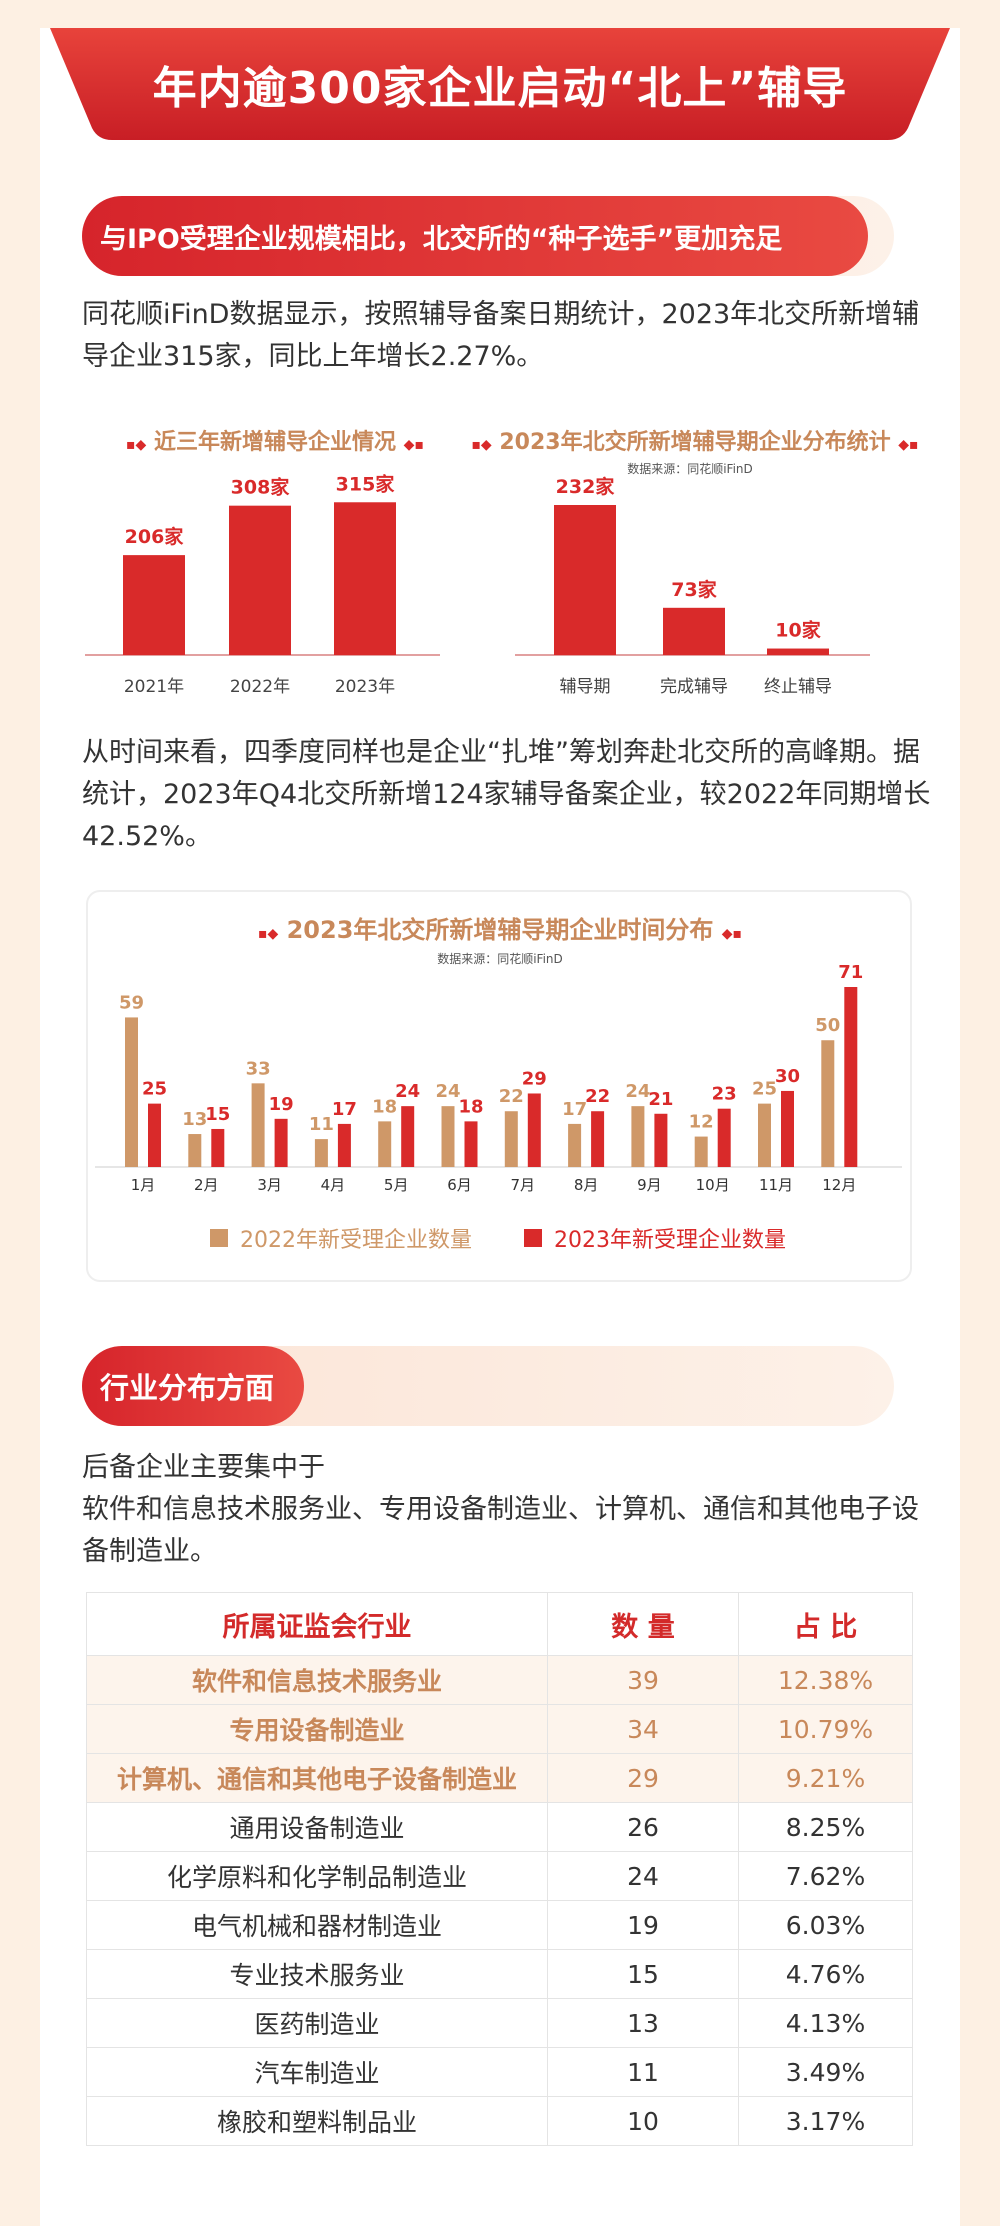 The height and width of the screenshot is (2226, 1000). What do you see at coordinates (193, 1386) in the screenshot?
I see `section2-heading: 行业分布方面` at bounding box center [193, 1386].